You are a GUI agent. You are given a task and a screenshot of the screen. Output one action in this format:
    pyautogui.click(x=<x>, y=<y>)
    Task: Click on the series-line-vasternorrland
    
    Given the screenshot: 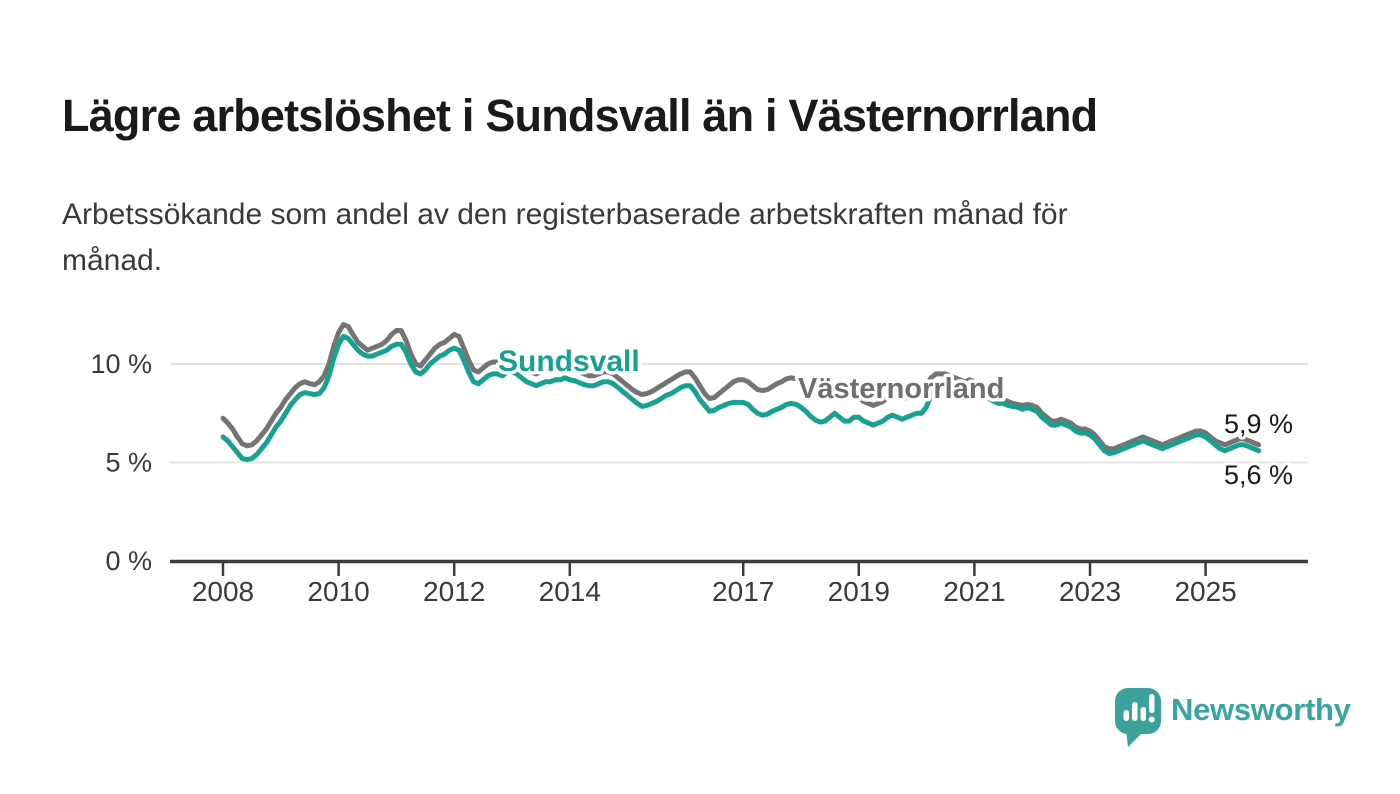 What is the action you would take?
    pyautogui.click(x=741, y=387)
    